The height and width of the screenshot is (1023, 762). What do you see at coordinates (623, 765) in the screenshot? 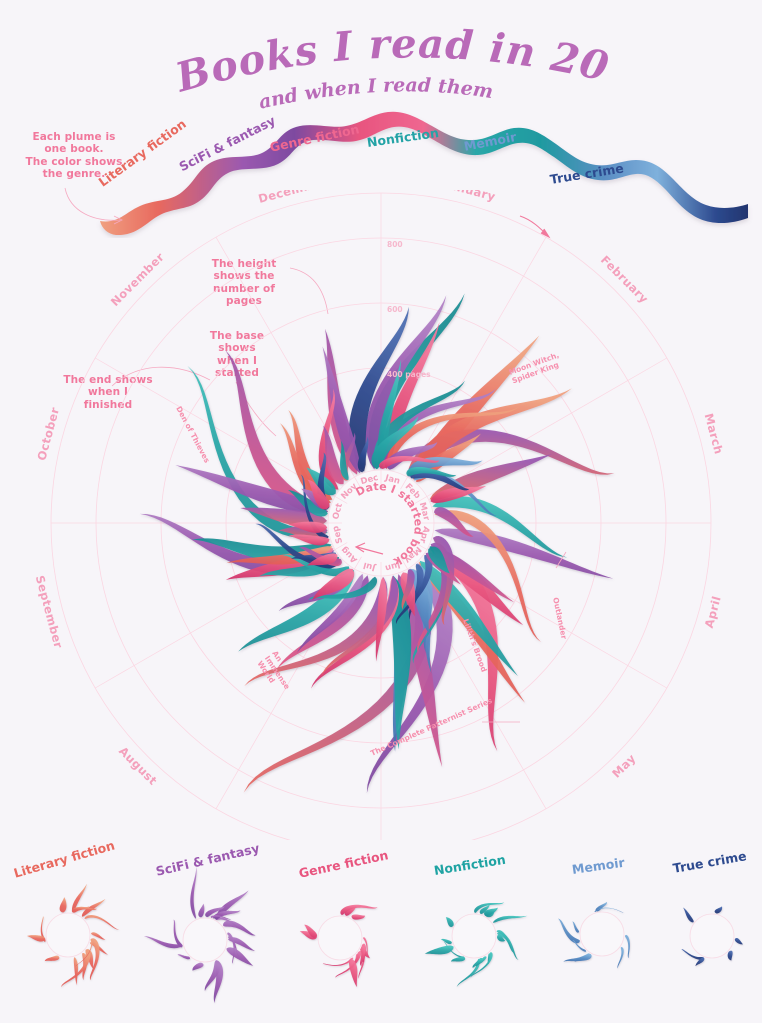
I see `svg-text: May` at bounding box center [623, 765].